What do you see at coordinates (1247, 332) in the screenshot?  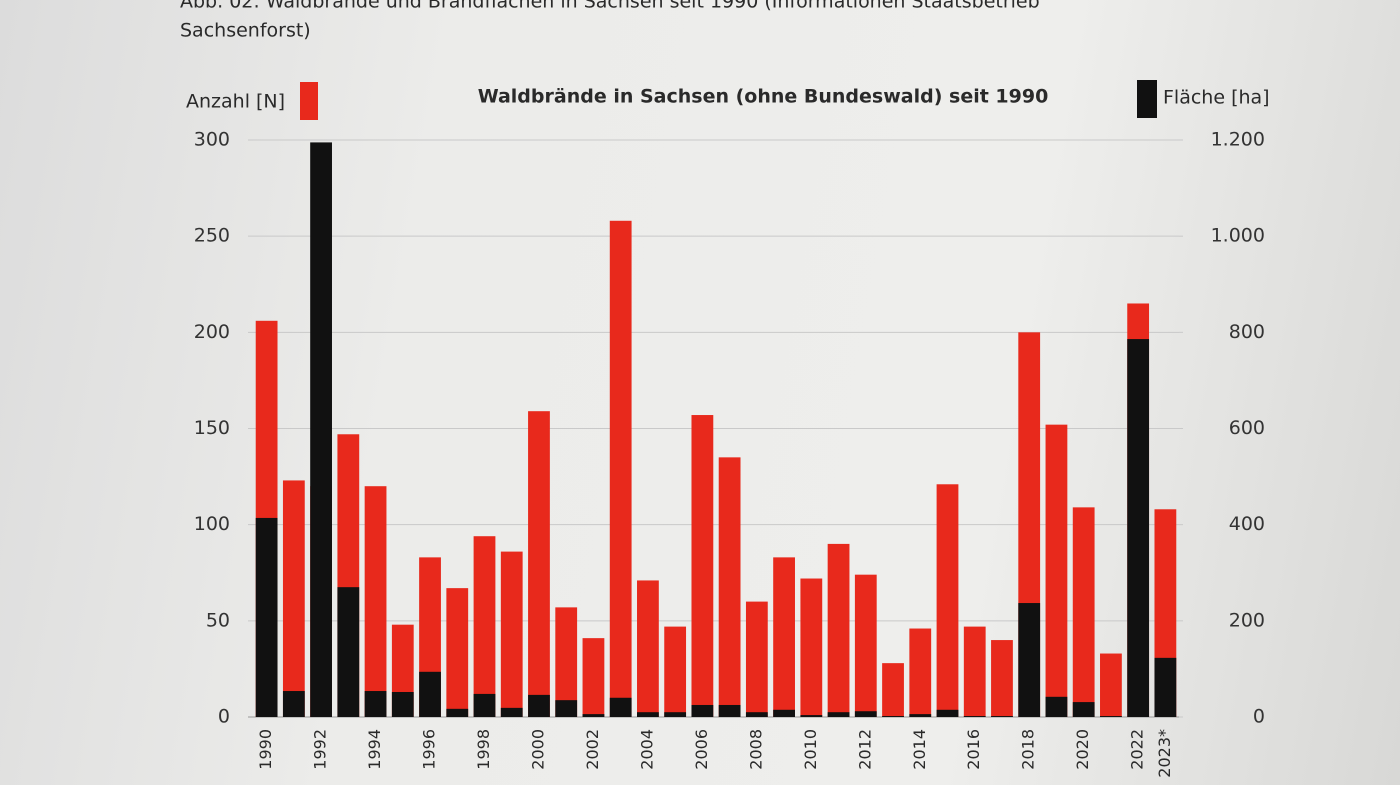 I see `y2-tick-label: 800` at bounding box center [1247, 332].